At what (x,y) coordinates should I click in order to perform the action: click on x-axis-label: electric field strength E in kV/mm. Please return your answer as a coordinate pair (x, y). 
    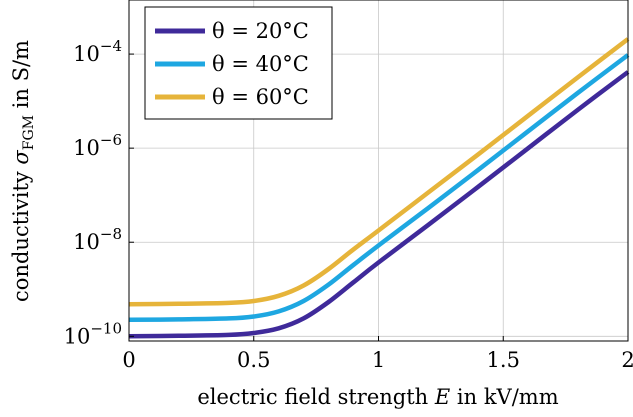
    Looking at the image, I should click on (377, 397).